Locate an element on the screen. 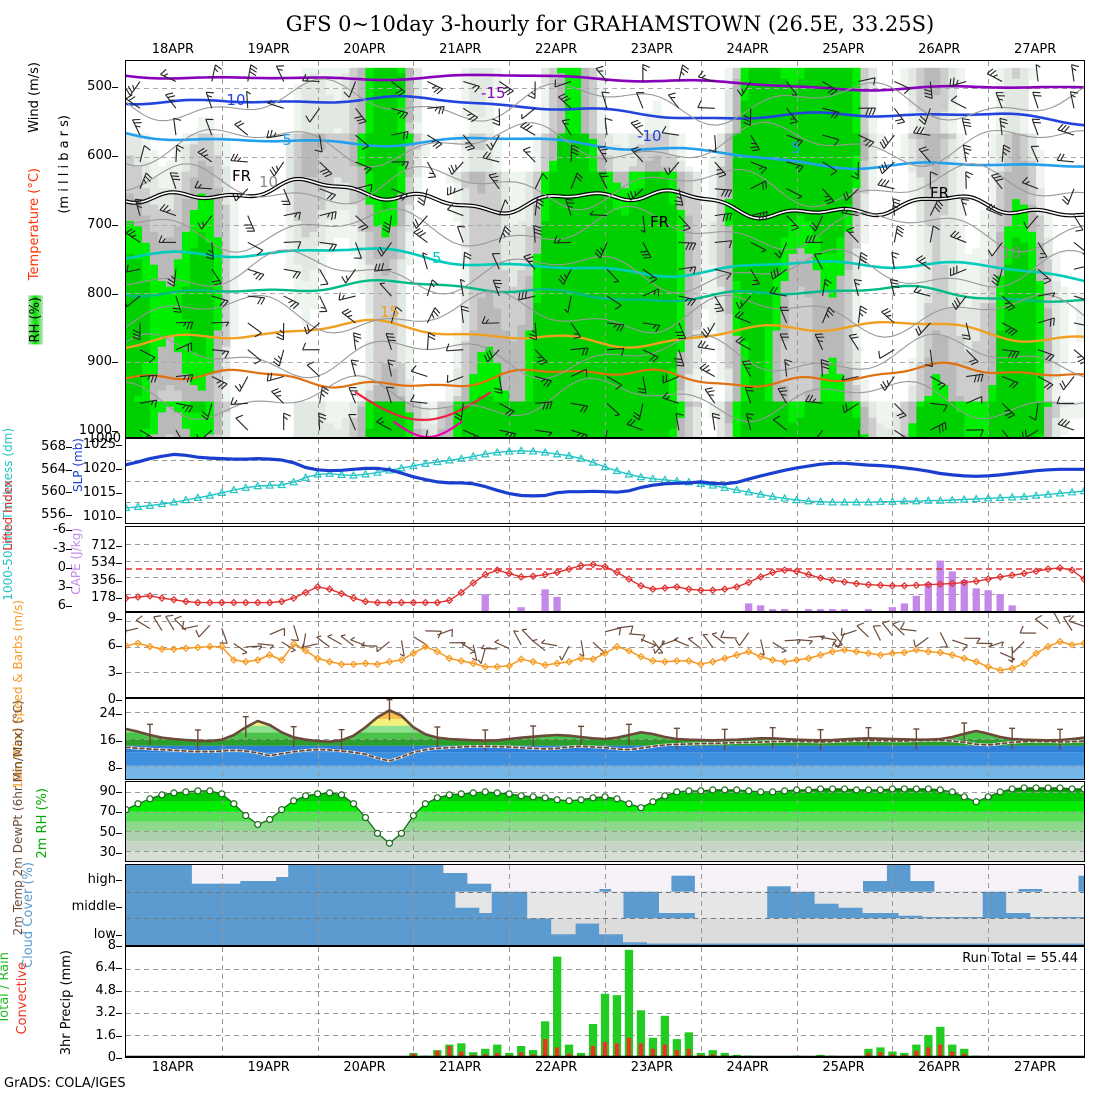 This screenshot has height=1100, width=1100. contour-label: -5 is located at coordinates (284, 140).